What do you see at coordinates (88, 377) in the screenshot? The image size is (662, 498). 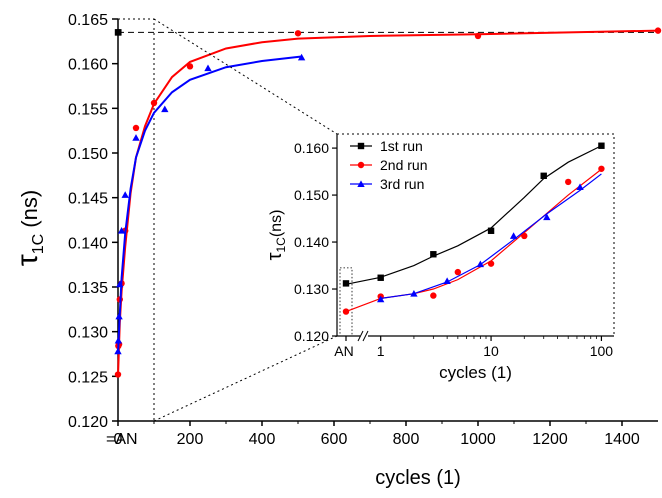 I see `main-y-tick-label: 0.125` at bounding box center [88, 377].